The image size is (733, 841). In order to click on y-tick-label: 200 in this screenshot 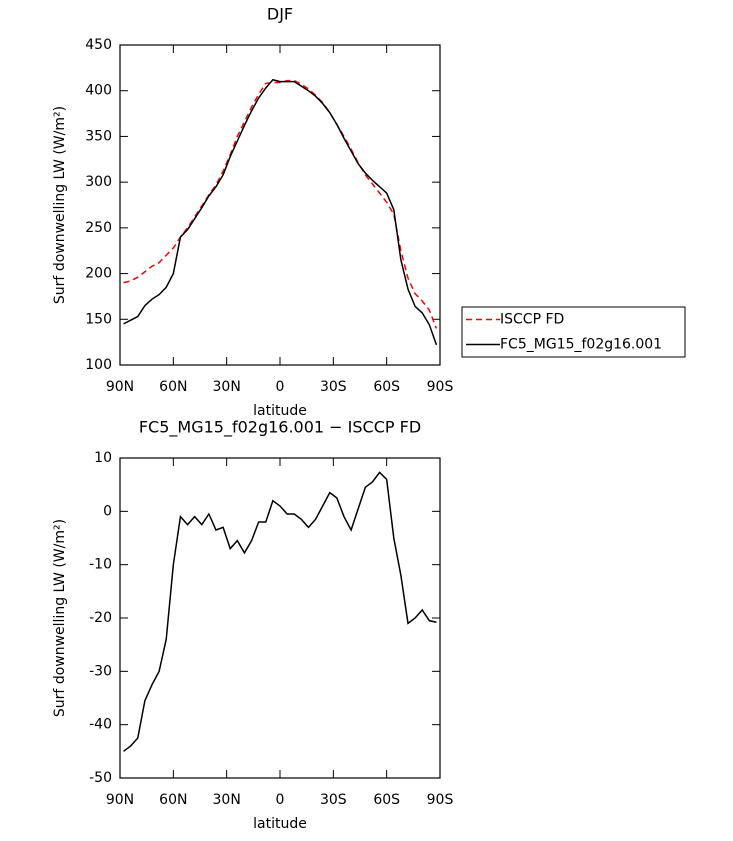, I will do `click(98, 274)`.